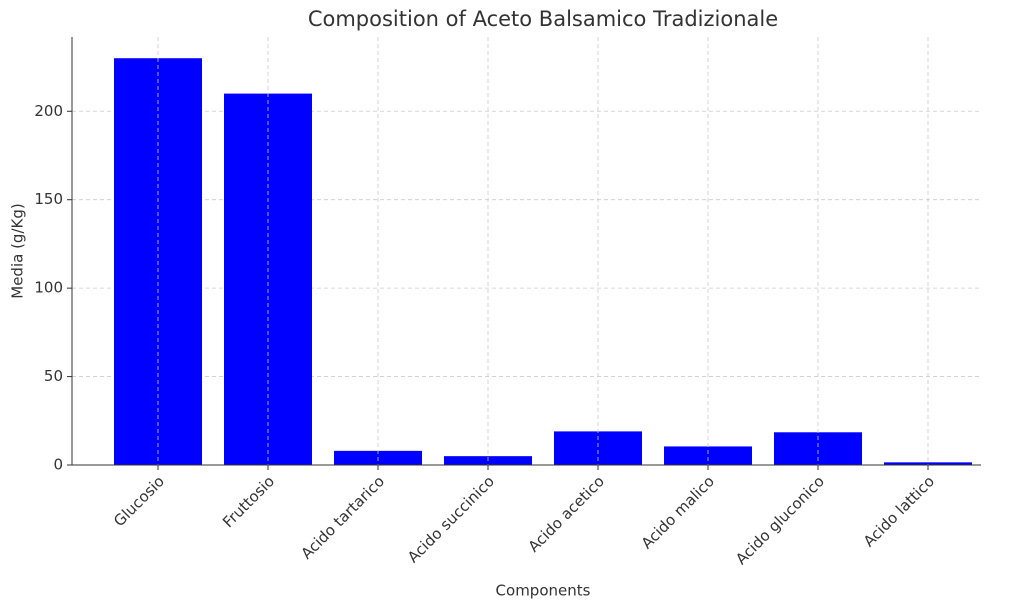 The width and height of the screenshot is (1024, 615). I want to click on y-tick-label: 200, so click(48, 111).